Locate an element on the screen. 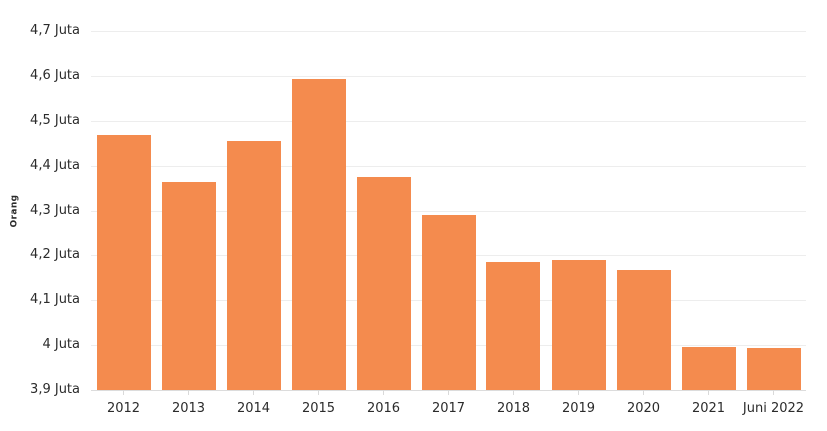  bar-2020 is located at coordinates (643, 329).